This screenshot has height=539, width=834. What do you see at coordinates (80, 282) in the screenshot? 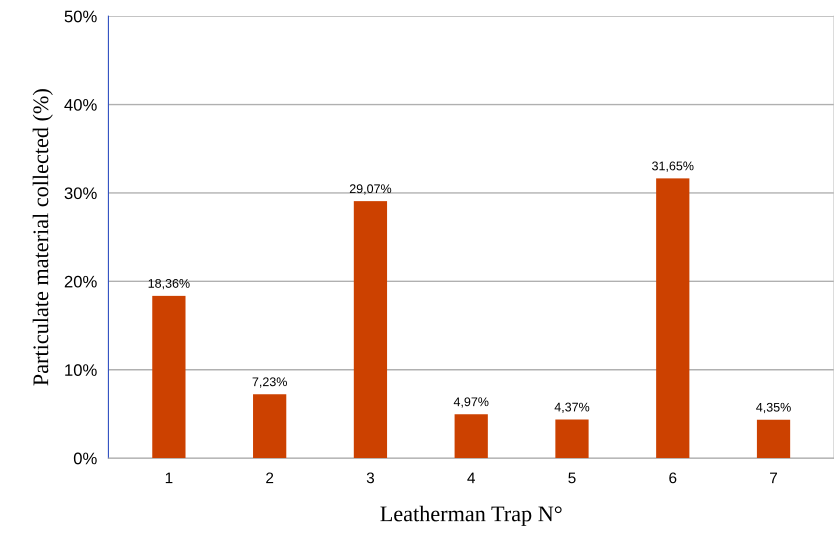
I see `y-tick-label: 20%` at bounding box center [80, 282].